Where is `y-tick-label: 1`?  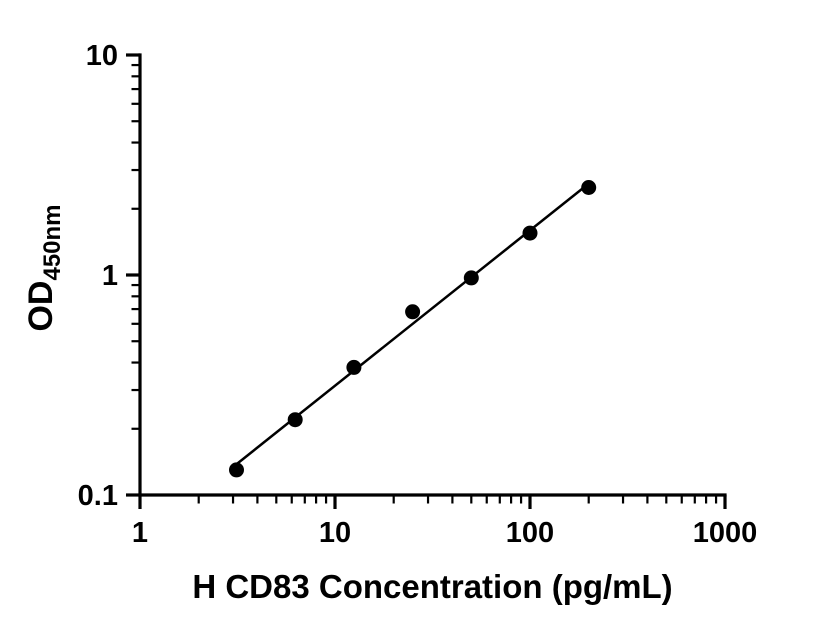 y-tick-label: 1 is located at coordinates (110, 276).